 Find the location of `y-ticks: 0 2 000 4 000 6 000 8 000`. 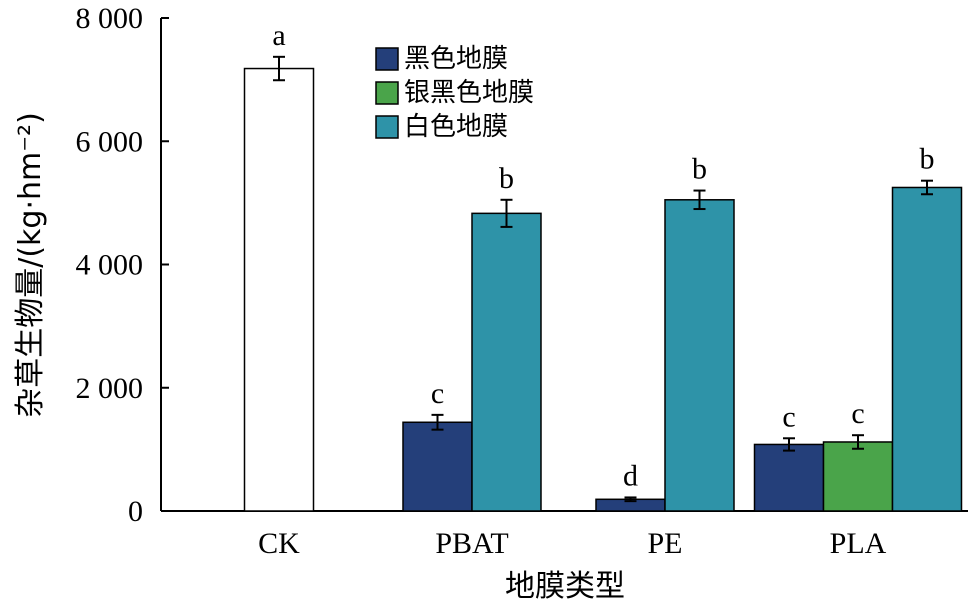

y-ticks: 0 2 000 4 000 6 000 8 000 is located at coordinates (122, 265).